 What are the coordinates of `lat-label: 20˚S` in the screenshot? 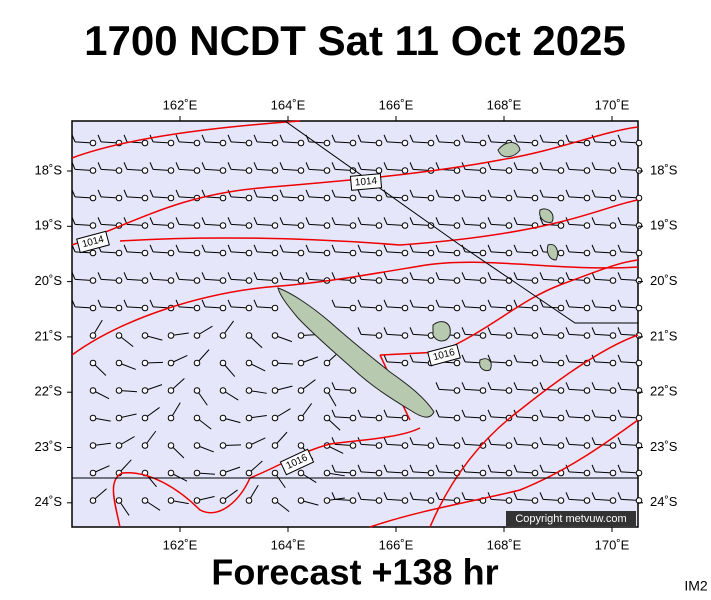 It's located at (664, 280).